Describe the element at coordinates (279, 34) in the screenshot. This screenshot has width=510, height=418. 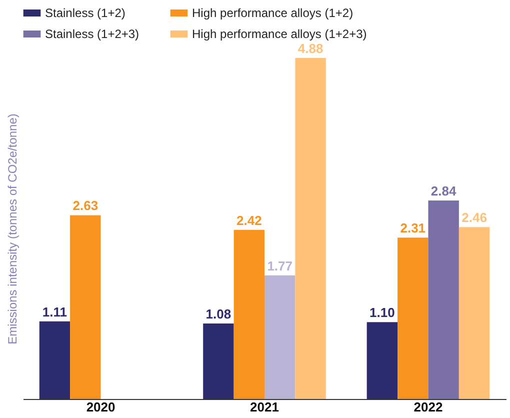
I see `legend-label: High performance alloys (1+2+3)` at that location.